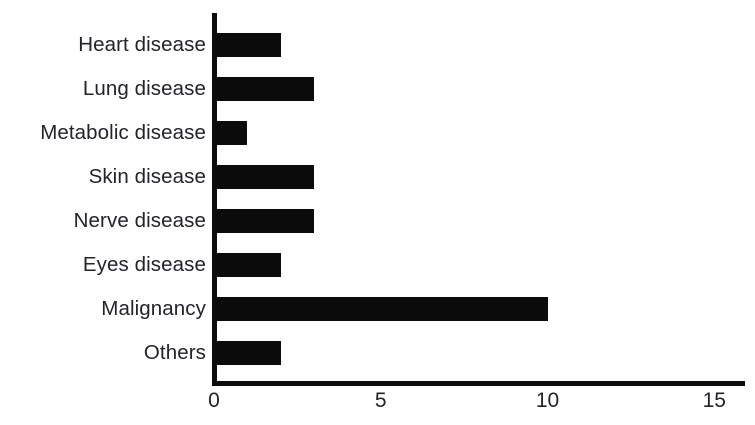 The height and width of the screenshot is (425, 755). What do you see at coordinates (123, 132) in the screenshot?
I see `category-label: Metabolic disease` at bounding box center [123, 132].